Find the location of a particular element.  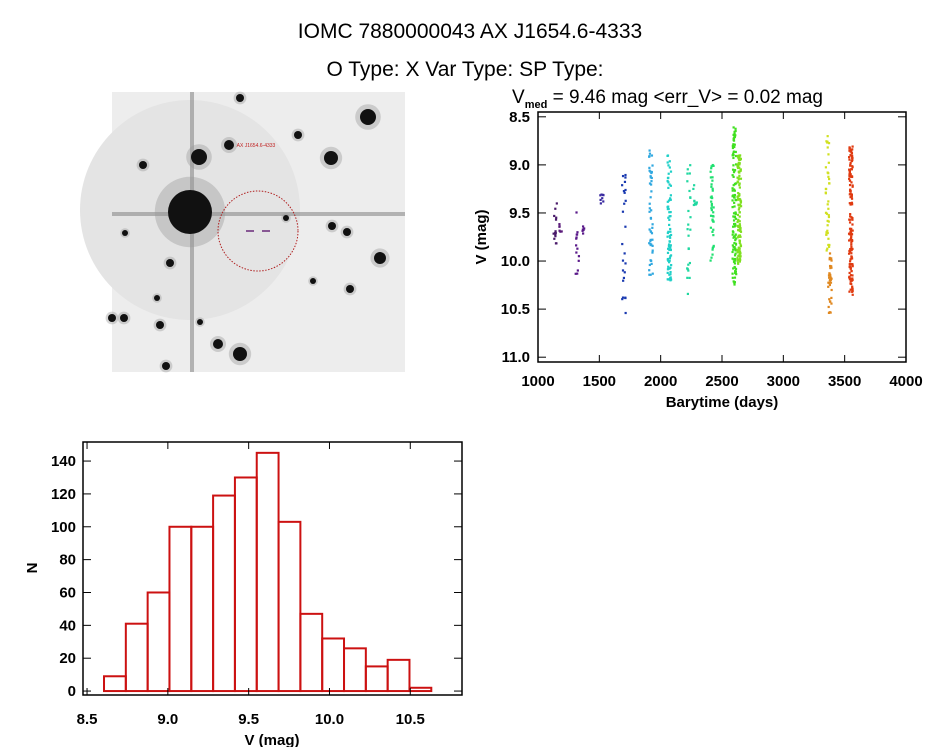

header-types: O Type: X Var Type: SP Type: is located at coordinates (464, 69).